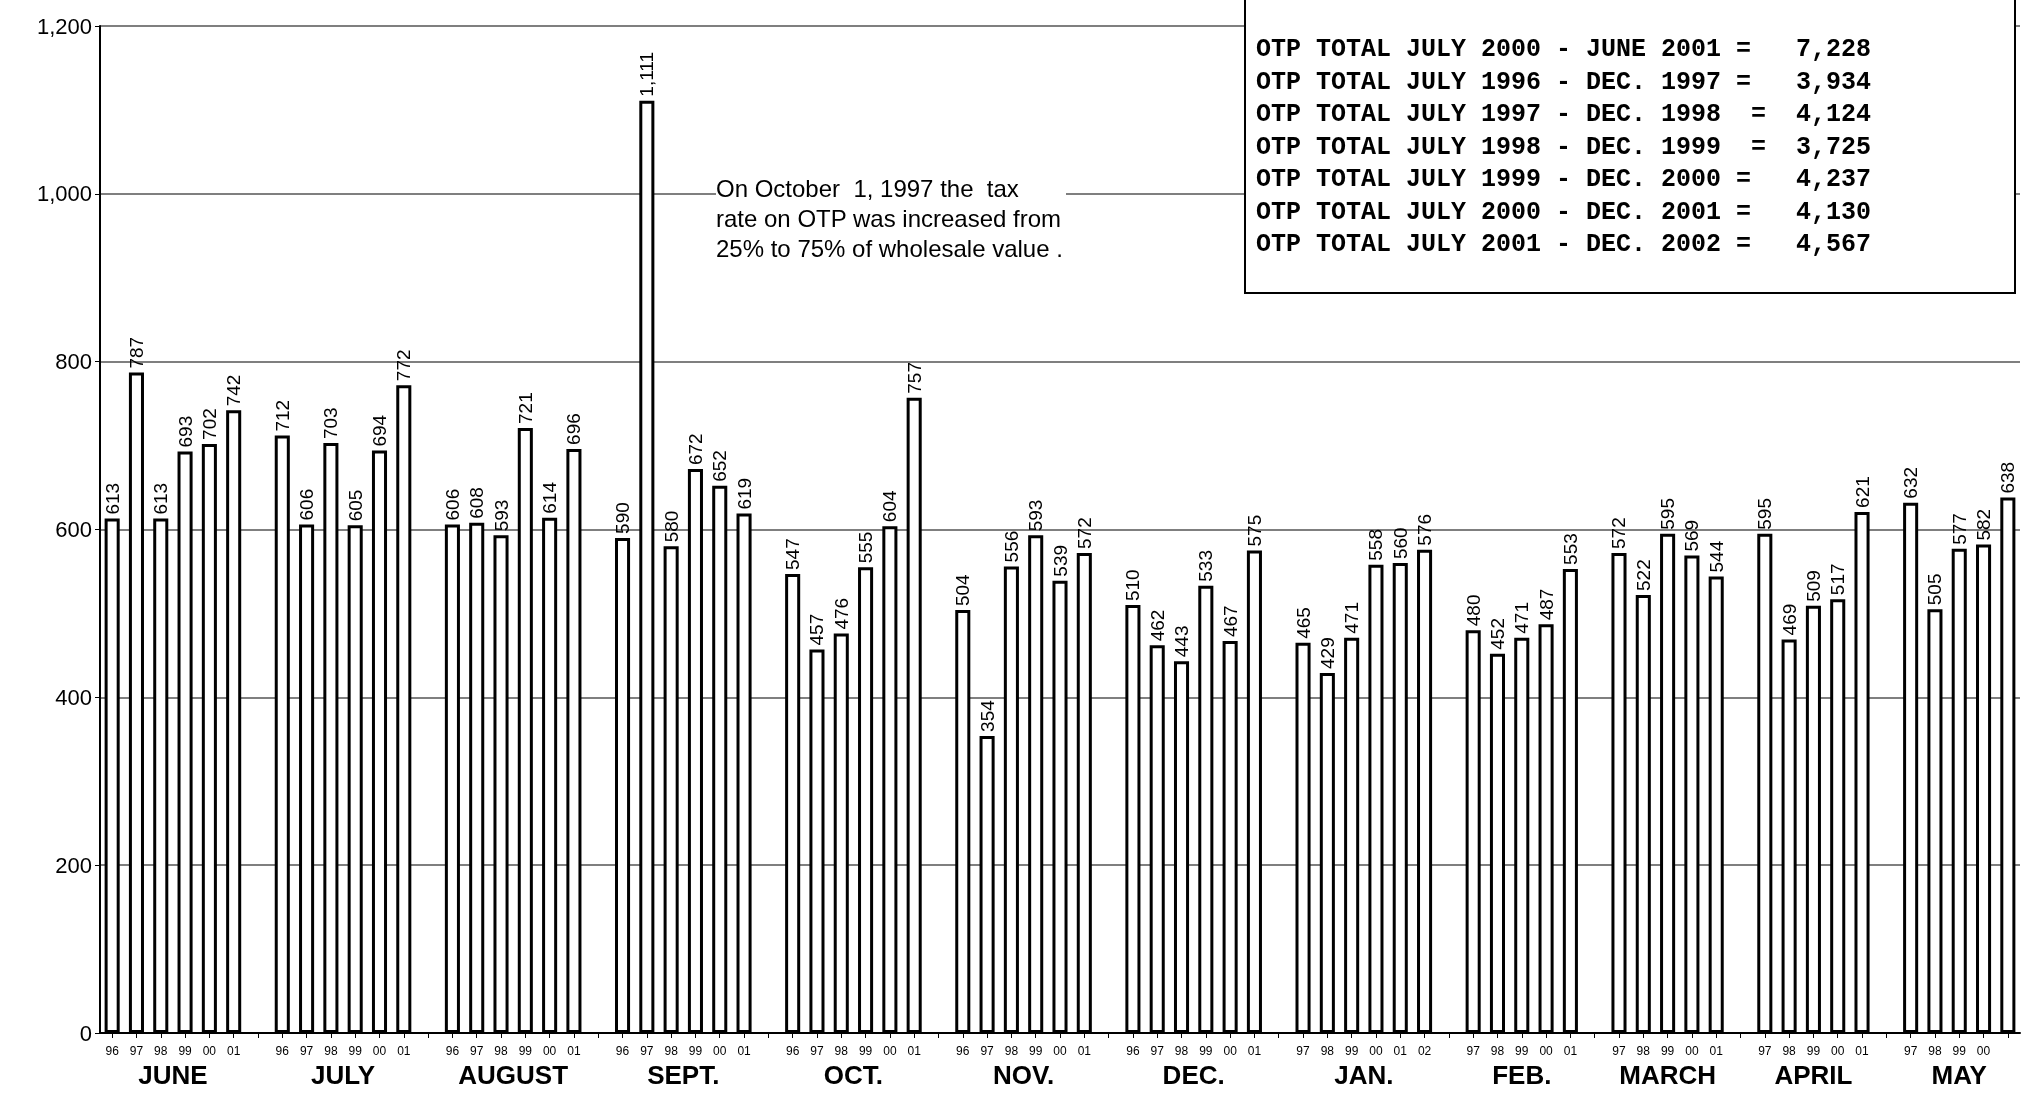  What do you see at coordinates (64, 26) in the screenshot?
I see `y-tick-label: 1,200` at bounding box center [64, 26].